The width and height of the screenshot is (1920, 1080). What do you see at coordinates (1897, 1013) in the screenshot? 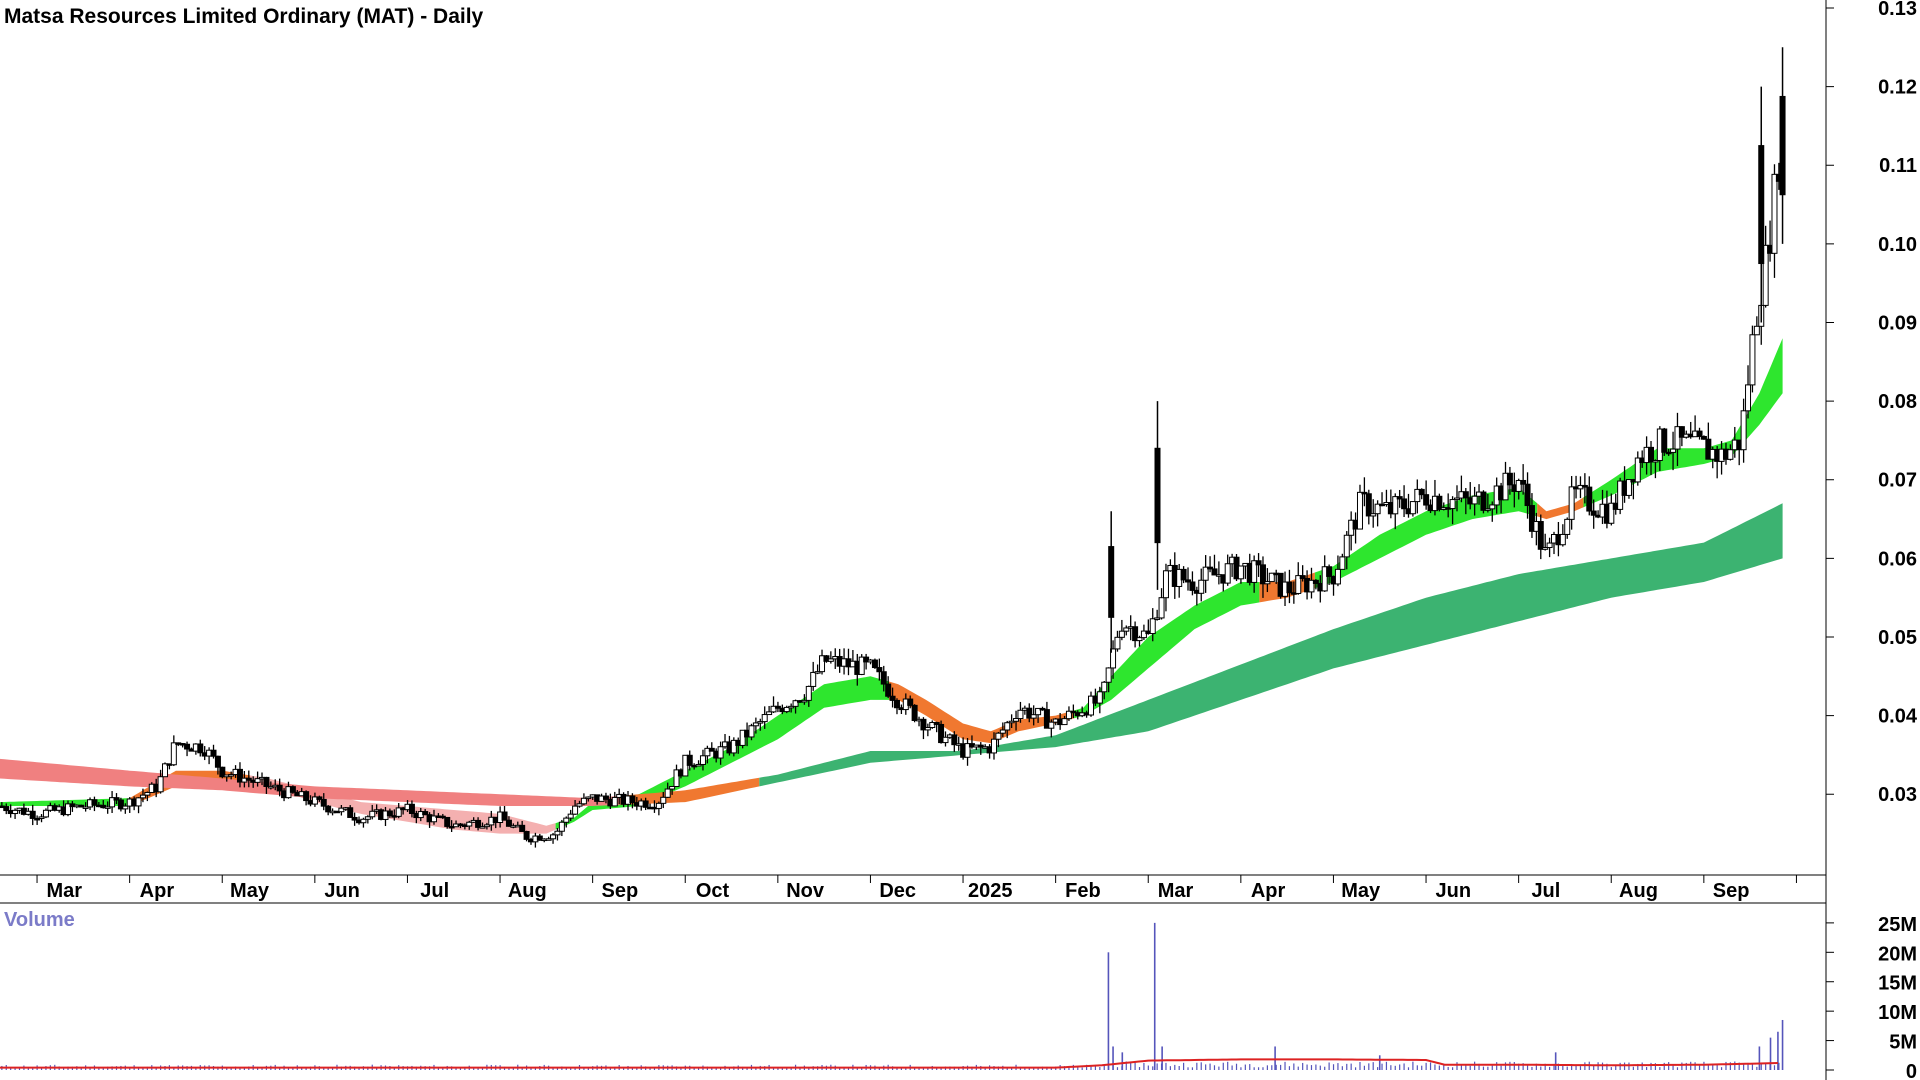
I see `volume-tick-label: 10M` at bounding box center [1897, 1013].